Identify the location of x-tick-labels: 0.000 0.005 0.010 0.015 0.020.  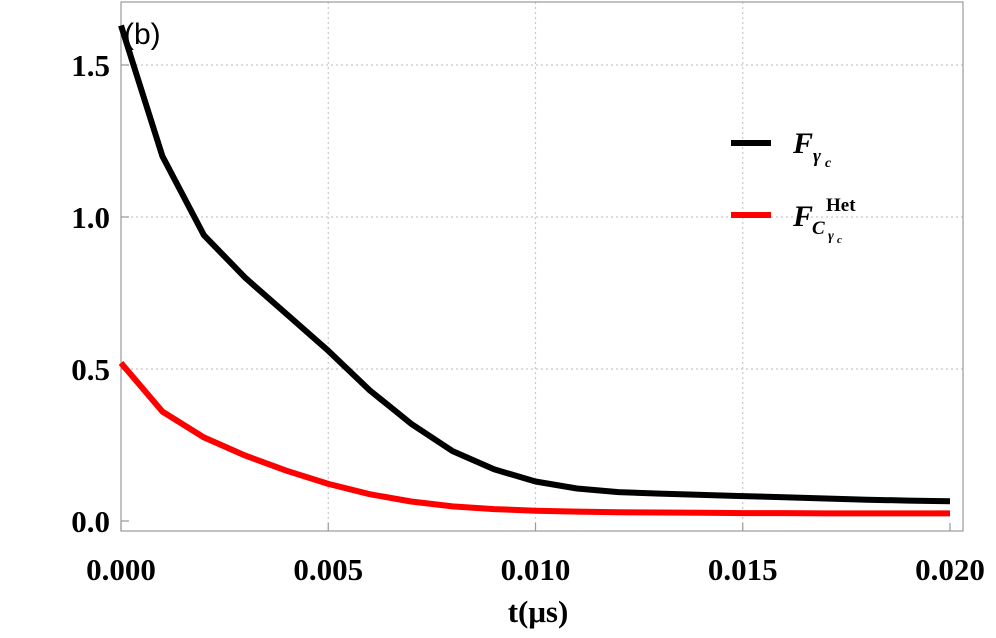
(535, 569).